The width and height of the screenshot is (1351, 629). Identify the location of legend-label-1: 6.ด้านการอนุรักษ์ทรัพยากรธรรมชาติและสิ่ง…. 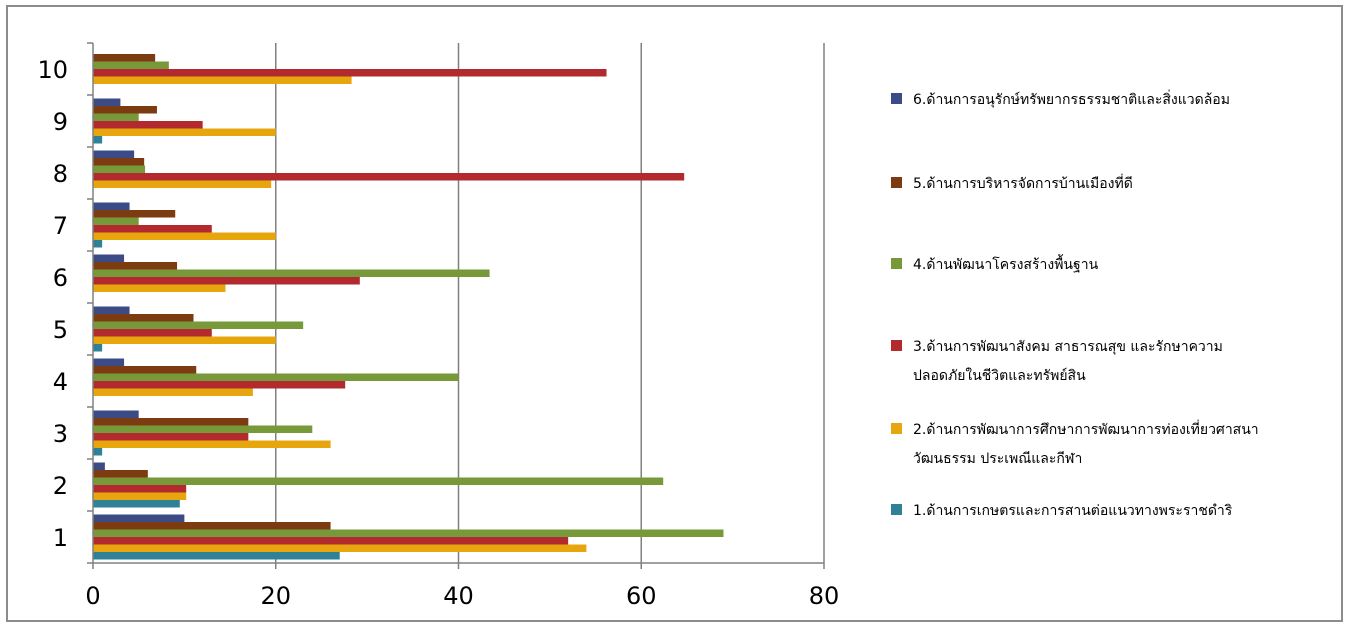
(1071, 99).